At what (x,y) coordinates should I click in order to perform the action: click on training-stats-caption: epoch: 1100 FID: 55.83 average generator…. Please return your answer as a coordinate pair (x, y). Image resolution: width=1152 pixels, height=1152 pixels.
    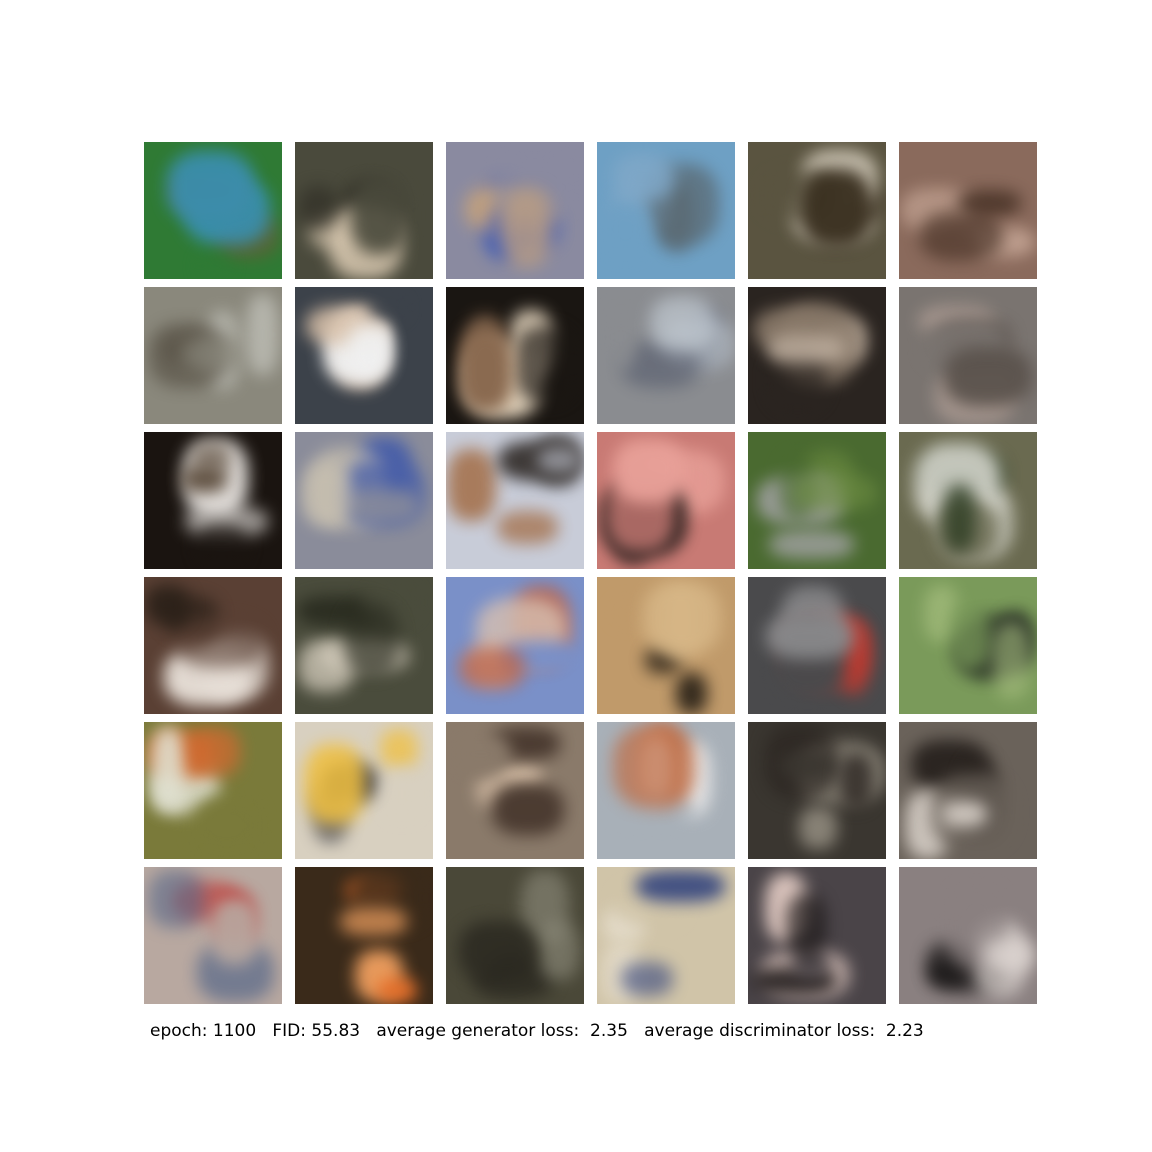
    Looking at the image, I should click on (537, 1031).